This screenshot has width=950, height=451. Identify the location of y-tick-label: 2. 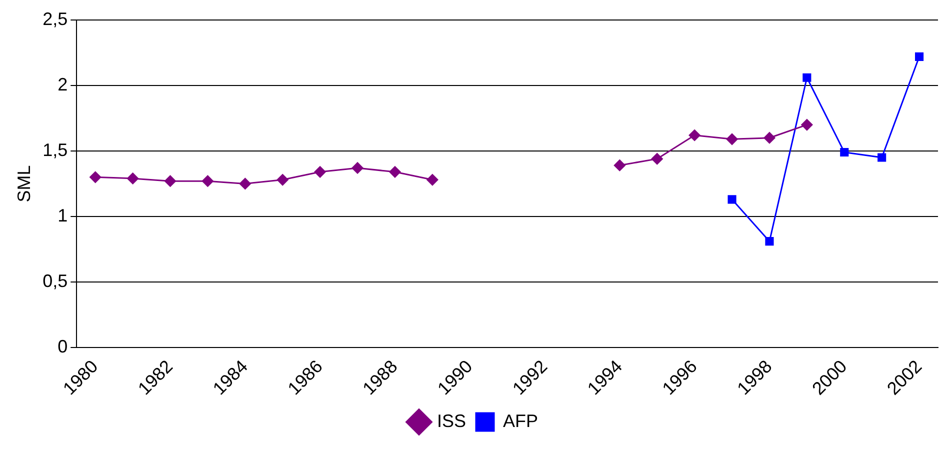
(63, 84).